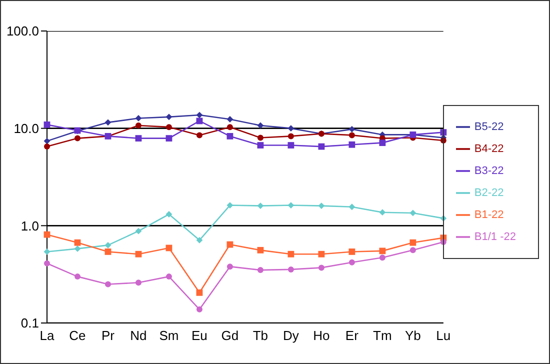  What do you see at coordinates (29, 226) in the screenshot?
I see `y-tick-label: 1.0` at bounding box center [29, 226].